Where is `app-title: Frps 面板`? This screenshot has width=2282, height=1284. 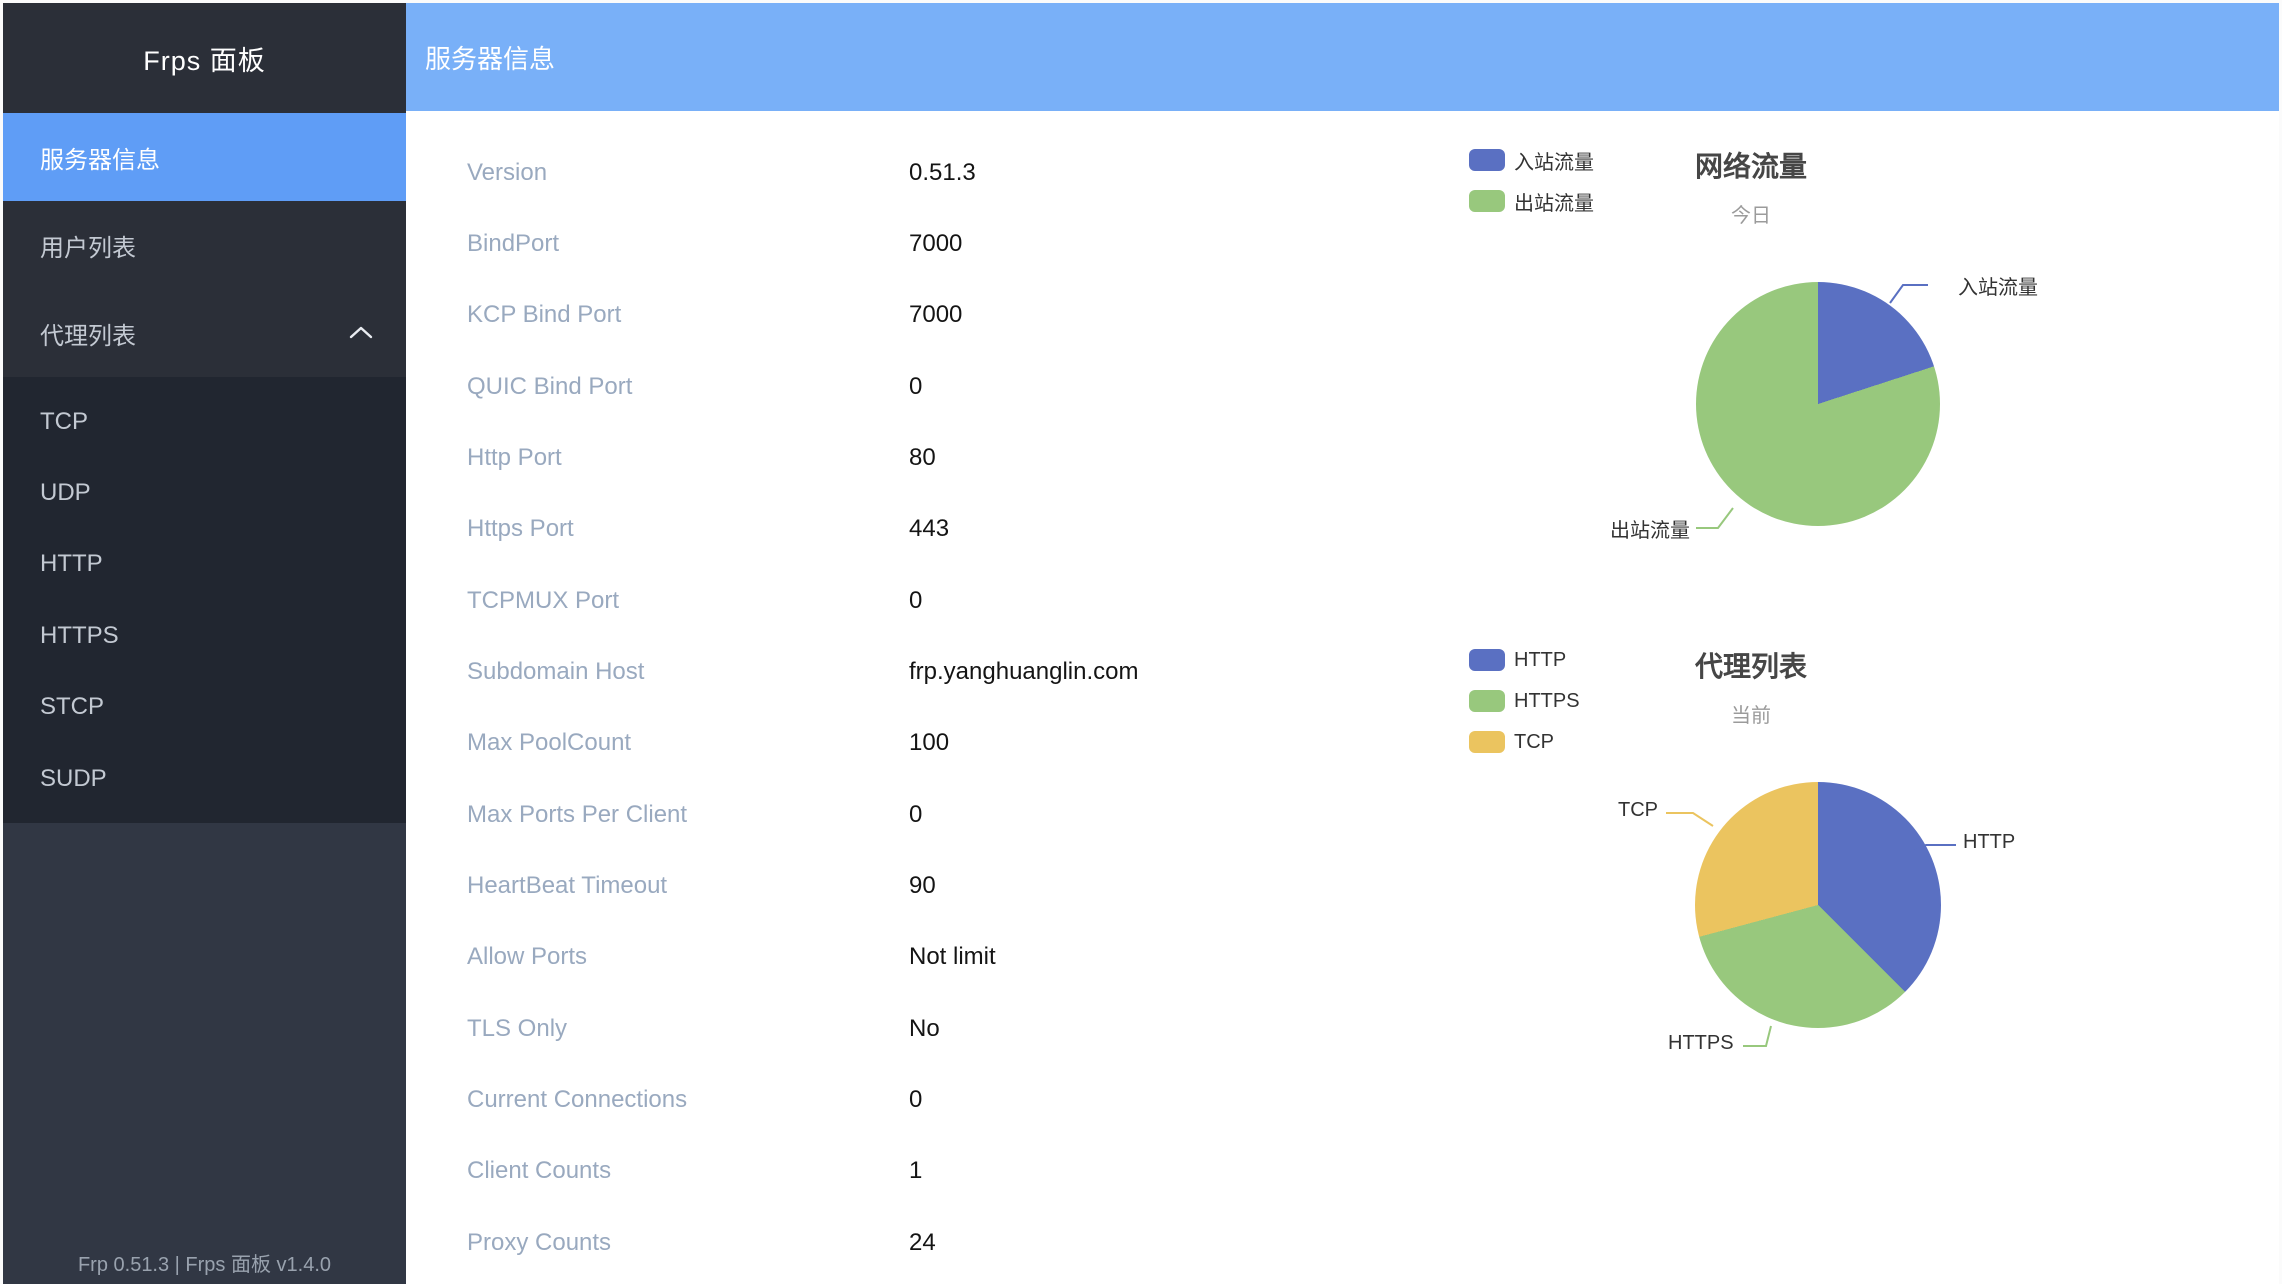
app-title: Frps 面板 is located at coordinates (204, 58).